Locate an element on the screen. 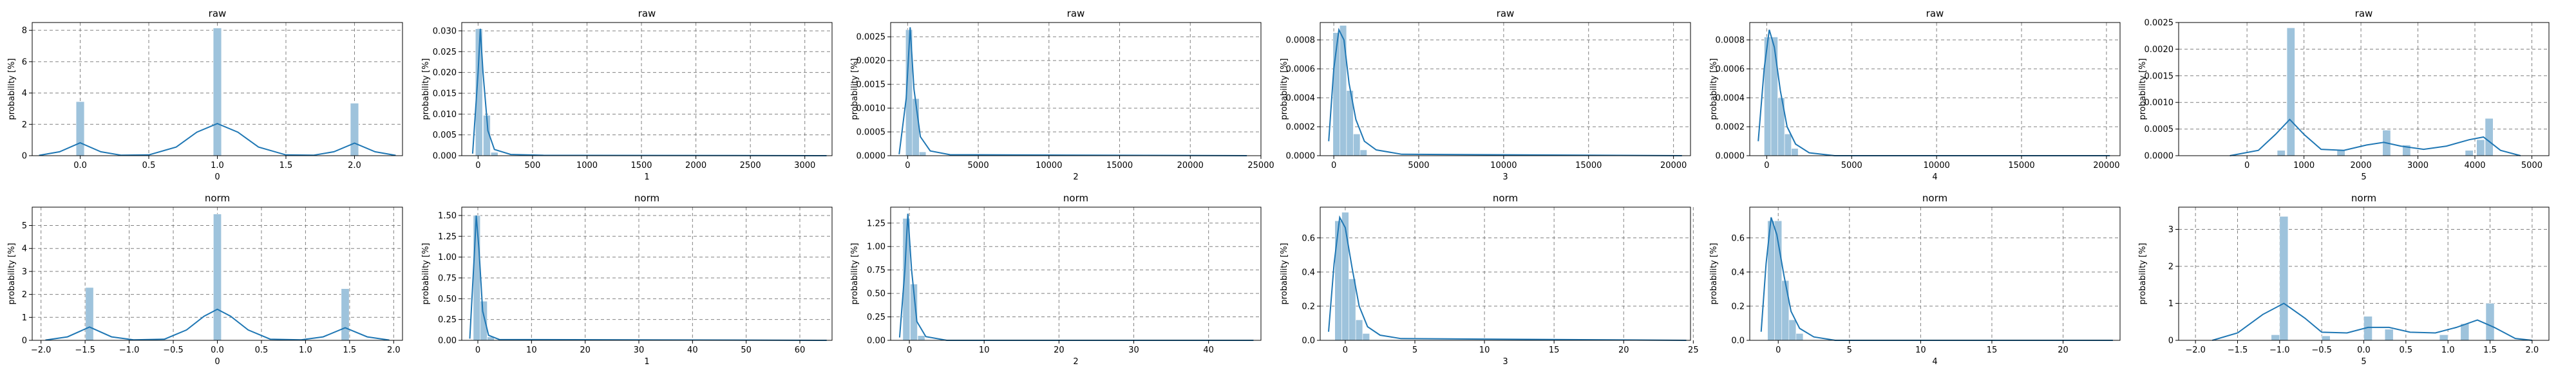 The width and height of the screenshot is (2576, 386). y-tick-label: 8 is located at coordinates (24, 31).